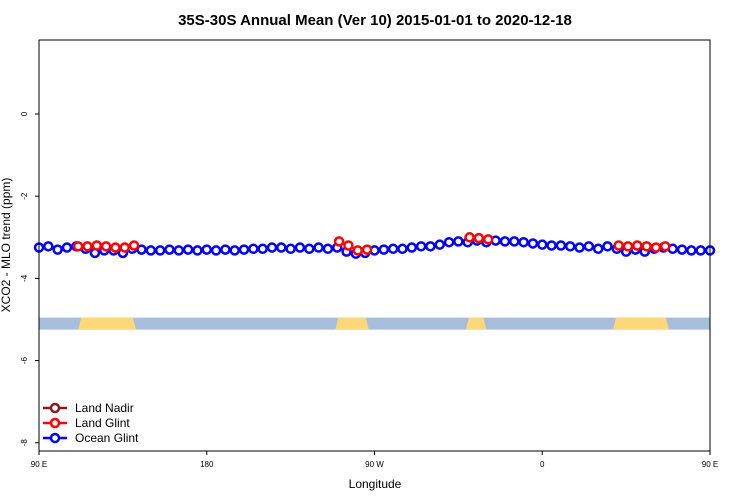 This screenshot has width=750, height=500. Describe the element at coordinates (374, 464) in the screenshot. I see `x-tick-label: 90 W` at that location.